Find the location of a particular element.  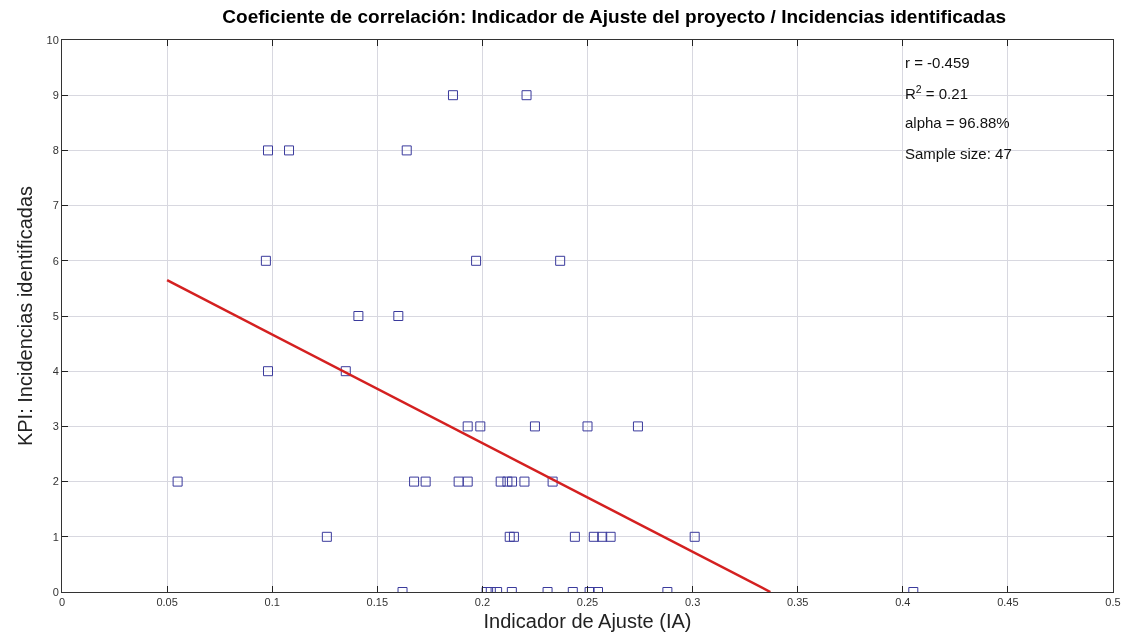

y-tick-label: 9 is located at coordinates (55, 95).